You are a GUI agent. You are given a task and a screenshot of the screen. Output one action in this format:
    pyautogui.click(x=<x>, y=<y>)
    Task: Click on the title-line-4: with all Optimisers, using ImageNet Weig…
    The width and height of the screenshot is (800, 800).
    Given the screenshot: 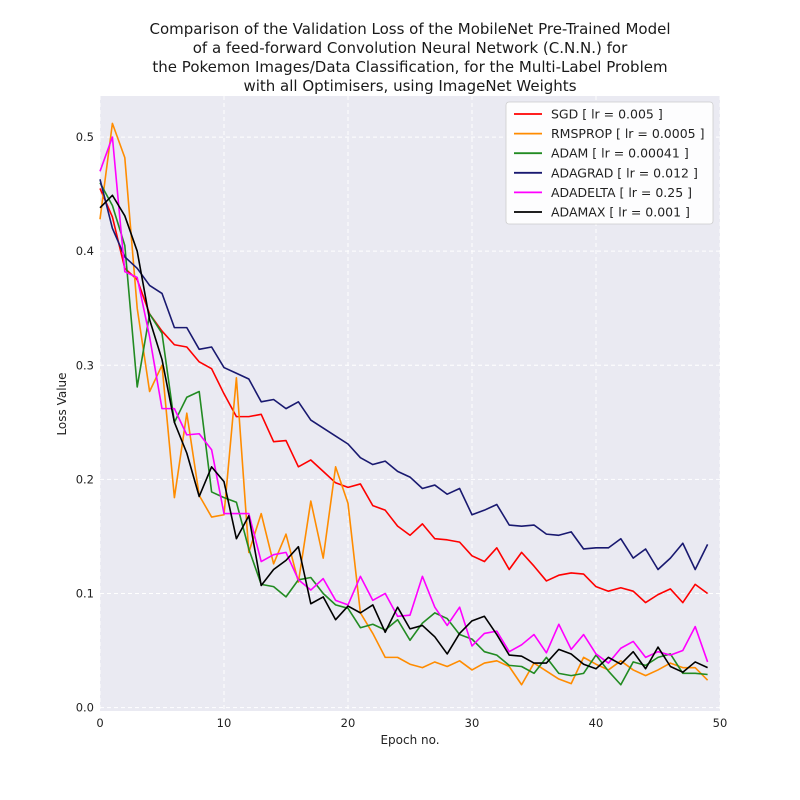 What is the action you would take?
    pyautogui.click(x=409, y=86)
    